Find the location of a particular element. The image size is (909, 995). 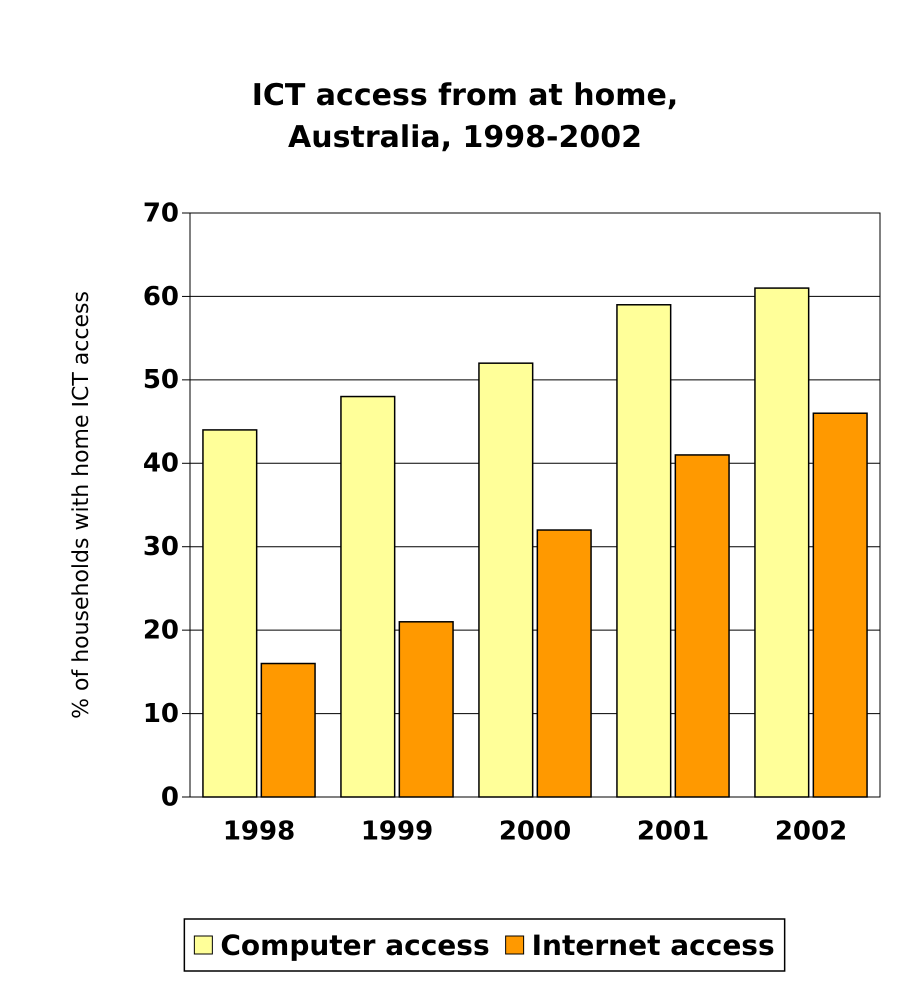

x-tick-label: 2001 is located at coordinates (673, 831).